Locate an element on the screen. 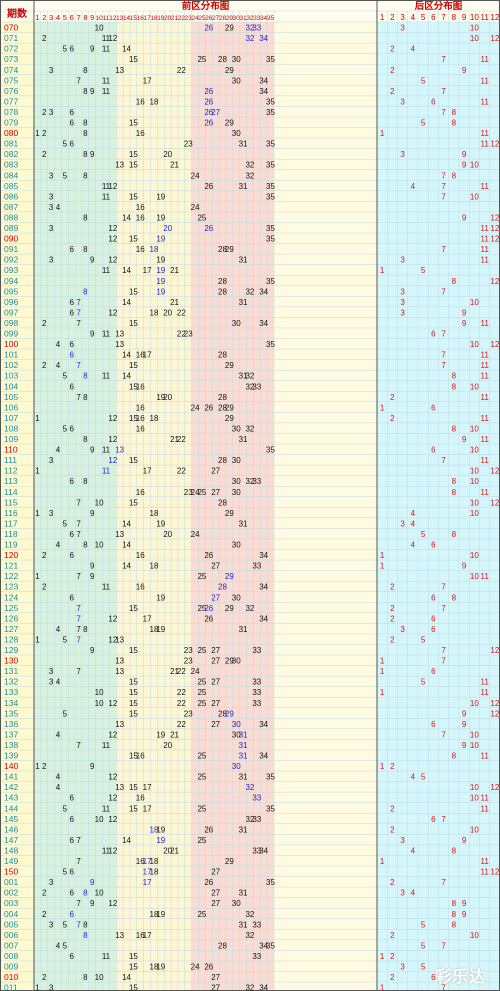  watermark: 彩乐达 is located at coordinates (460, 977).